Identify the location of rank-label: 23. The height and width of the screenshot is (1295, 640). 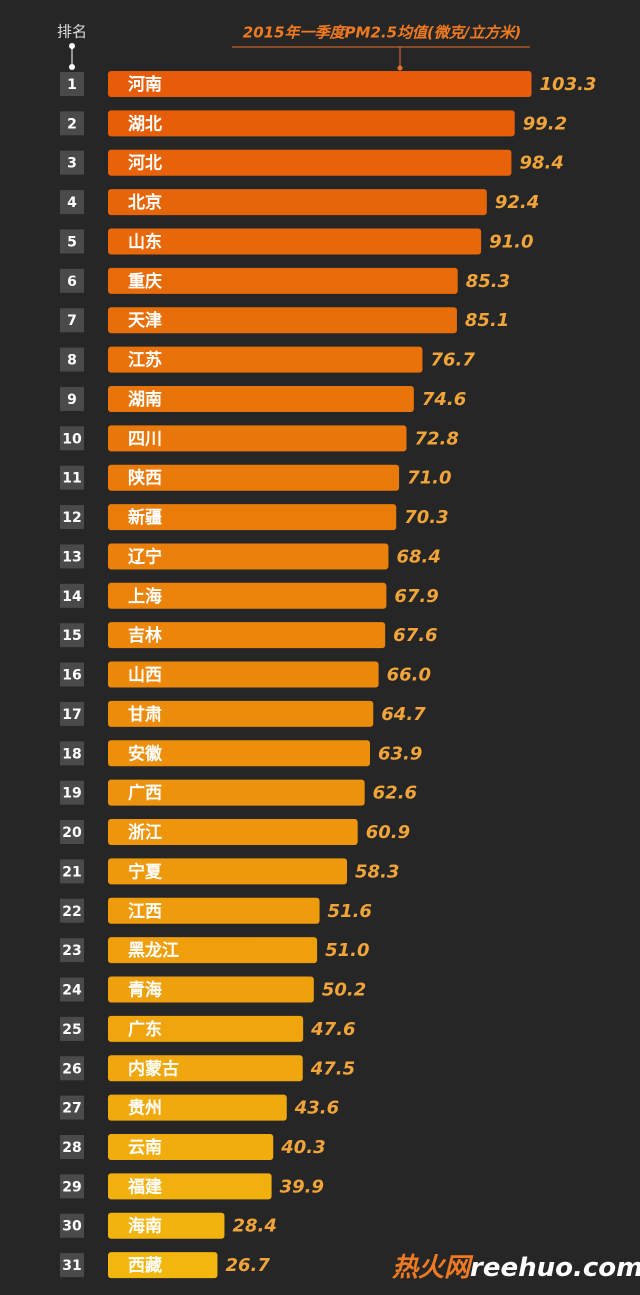
(71, 951).